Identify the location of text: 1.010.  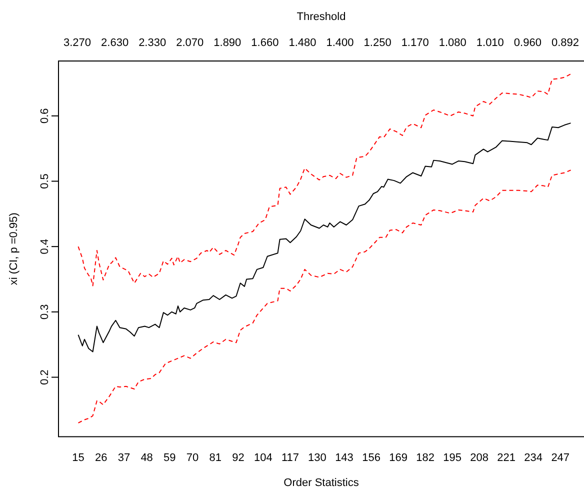
(490, 43).